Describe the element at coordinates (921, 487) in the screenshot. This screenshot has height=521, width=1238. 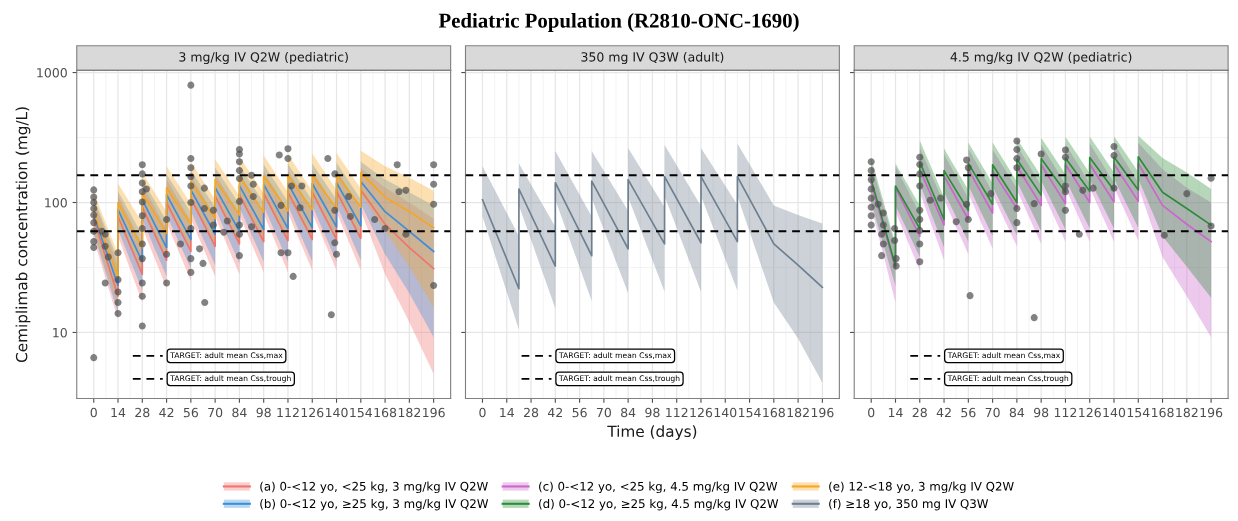
I see `legend-label: (e) 12-<18 yo, 3 mg/kg IV Q2W` at that location.